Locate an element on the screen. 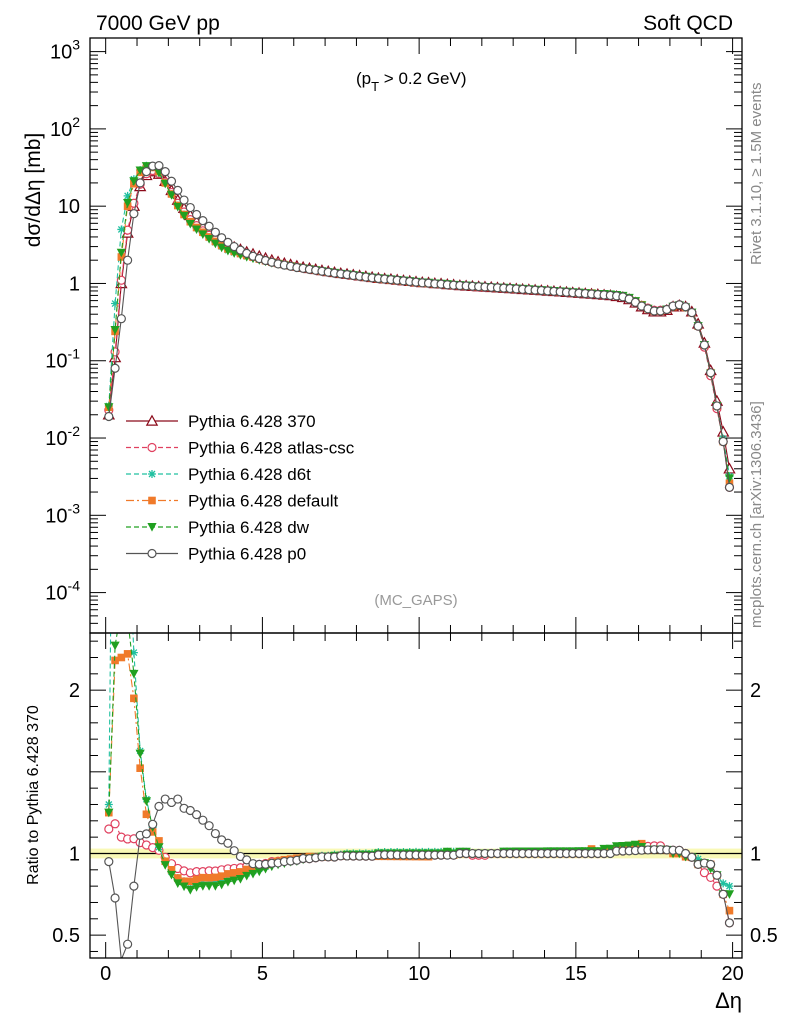  legend-entry: Pythia 6.428 atlas-csc is located at coordinates (240, 448).